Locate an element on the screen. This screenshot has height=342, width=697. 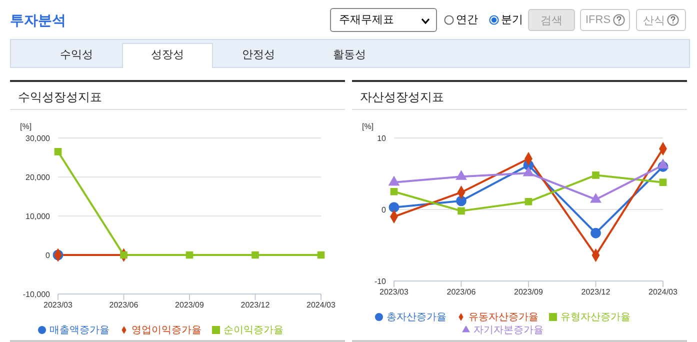
text: 안정성 is located at coordinates (258, 55).